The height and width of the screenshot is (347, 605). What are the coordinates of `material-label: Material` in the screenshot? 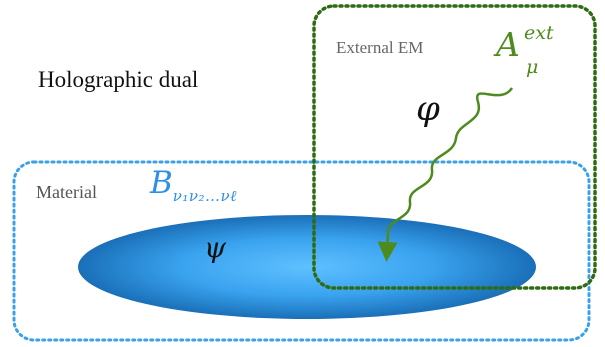 It's located at (66, 192).